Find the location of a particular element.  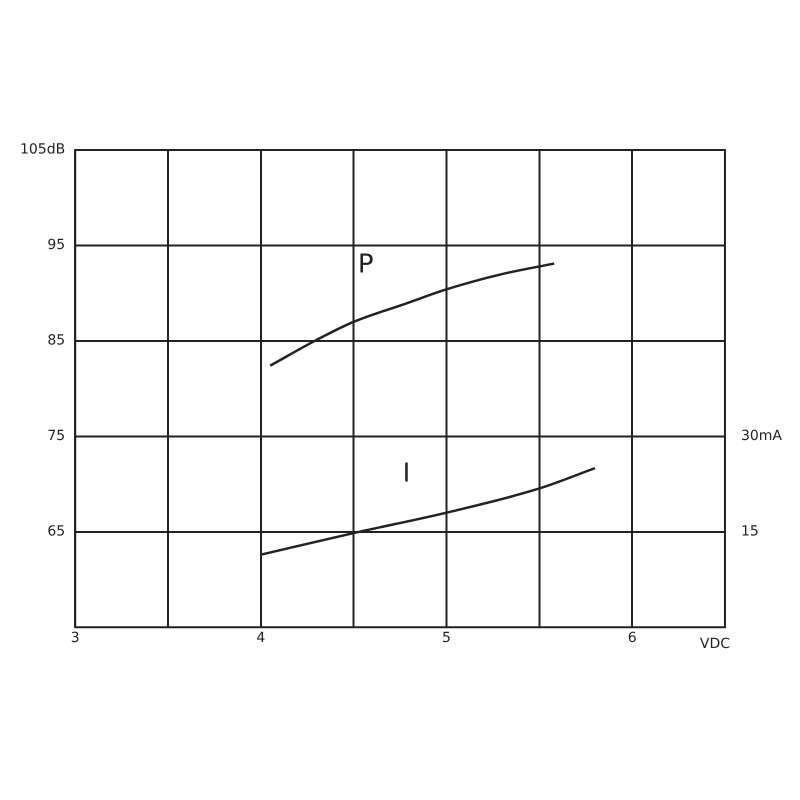

x-axis-title: VDC is located at coordinates (715, 644).